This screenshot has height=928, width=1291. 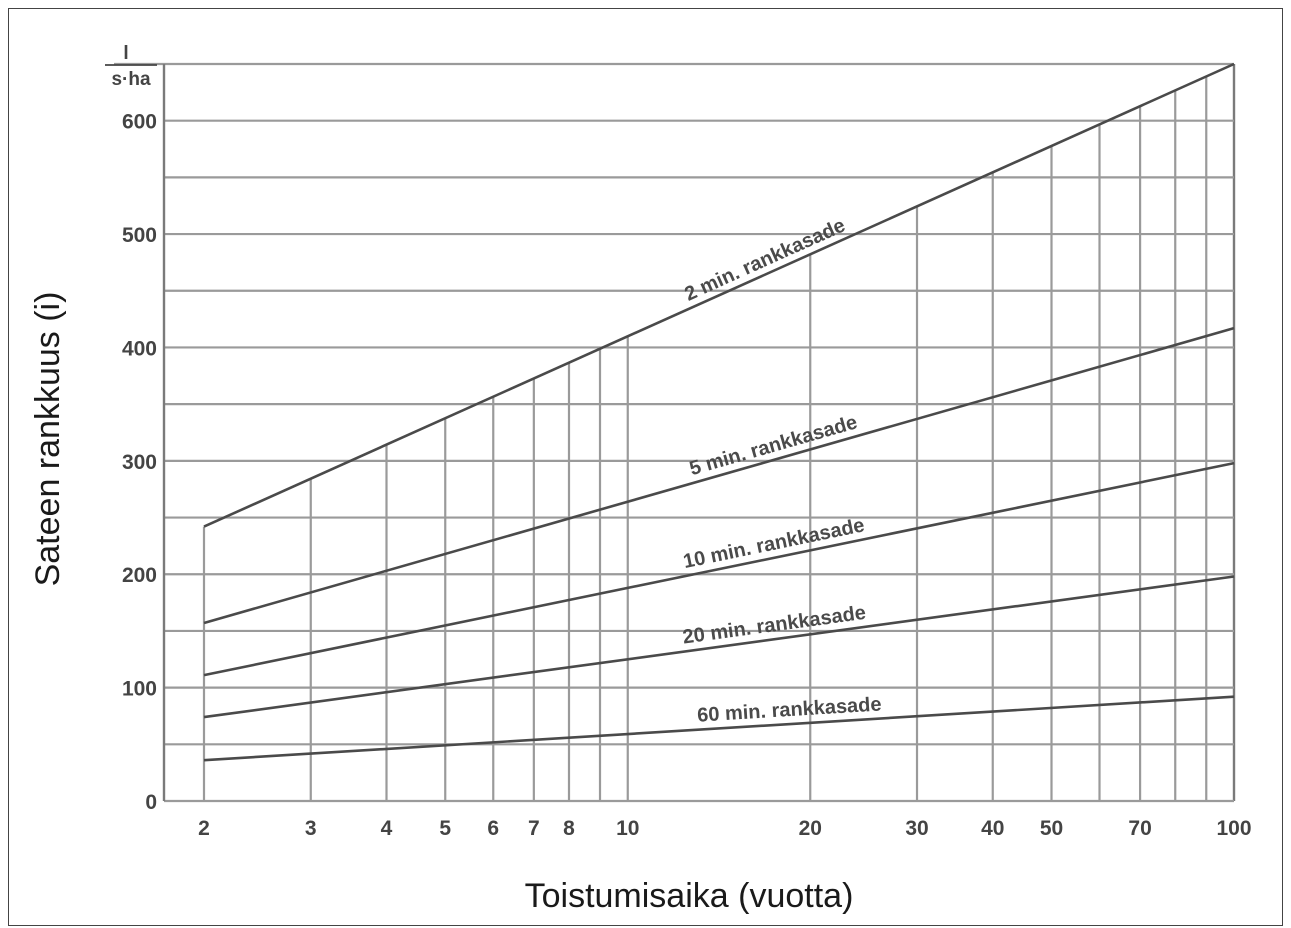 What do you see at coordinates (445, 828) in the screenshot?
I see `x-tick-5: 5` at bounding box center [445, 828].